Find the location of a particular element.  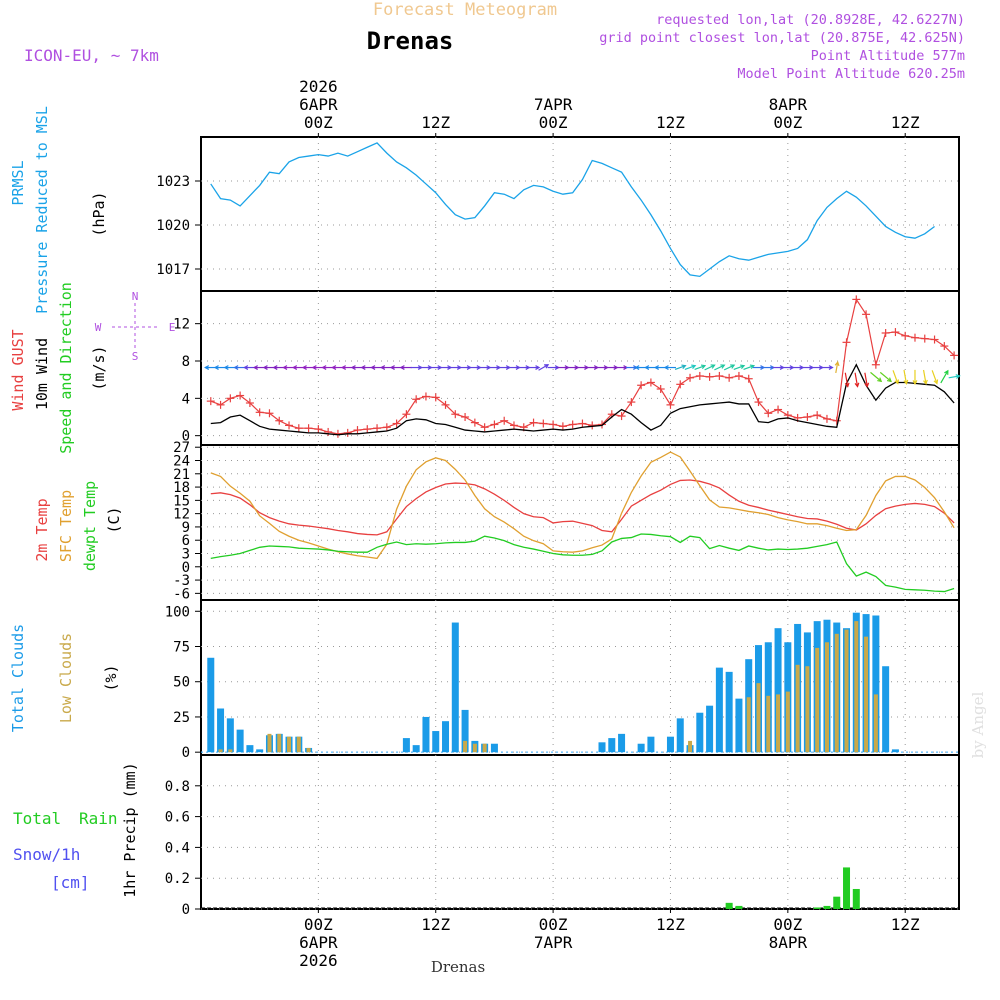

total-clouds-label: Total Clouds is located at coordinates (18, 678).